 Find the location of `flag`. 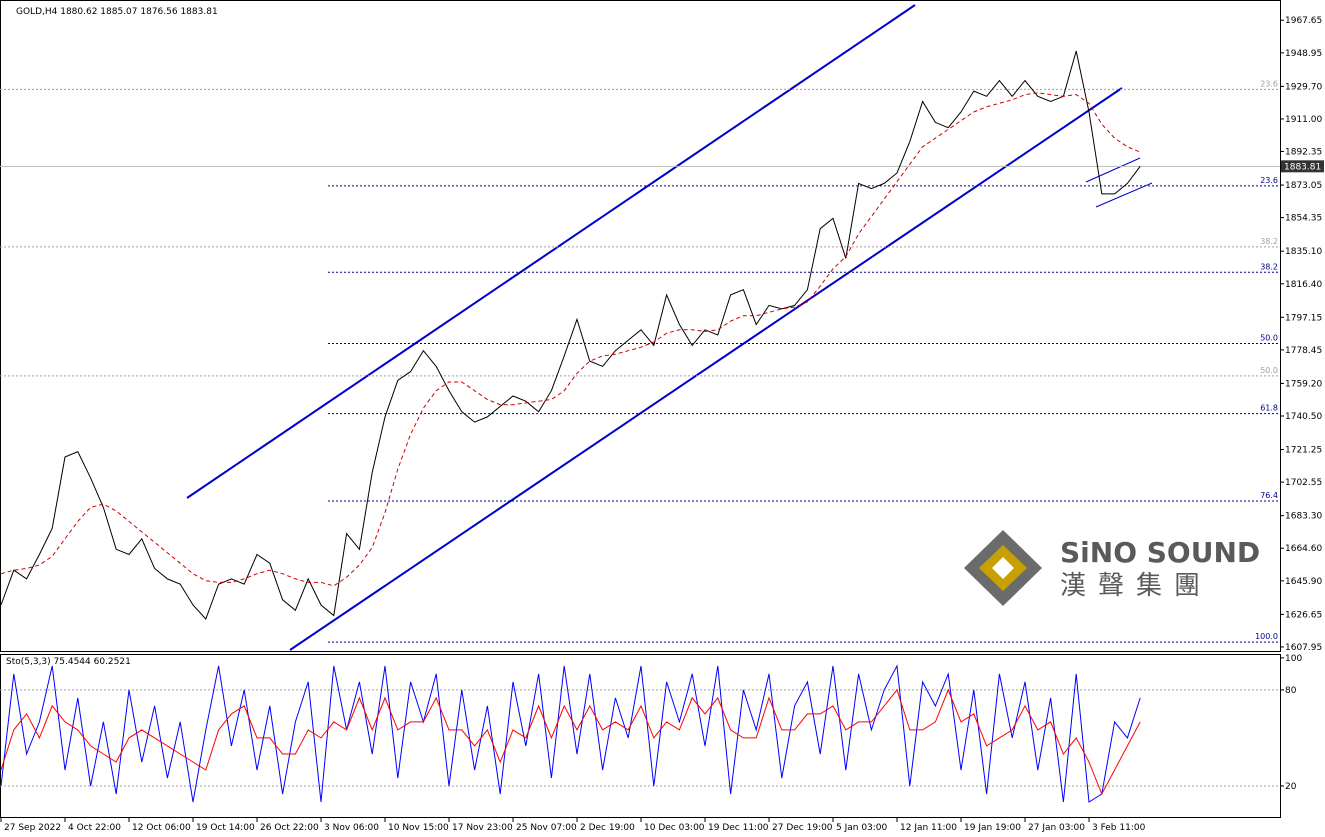

flag is located at coordinates (1119, 182).